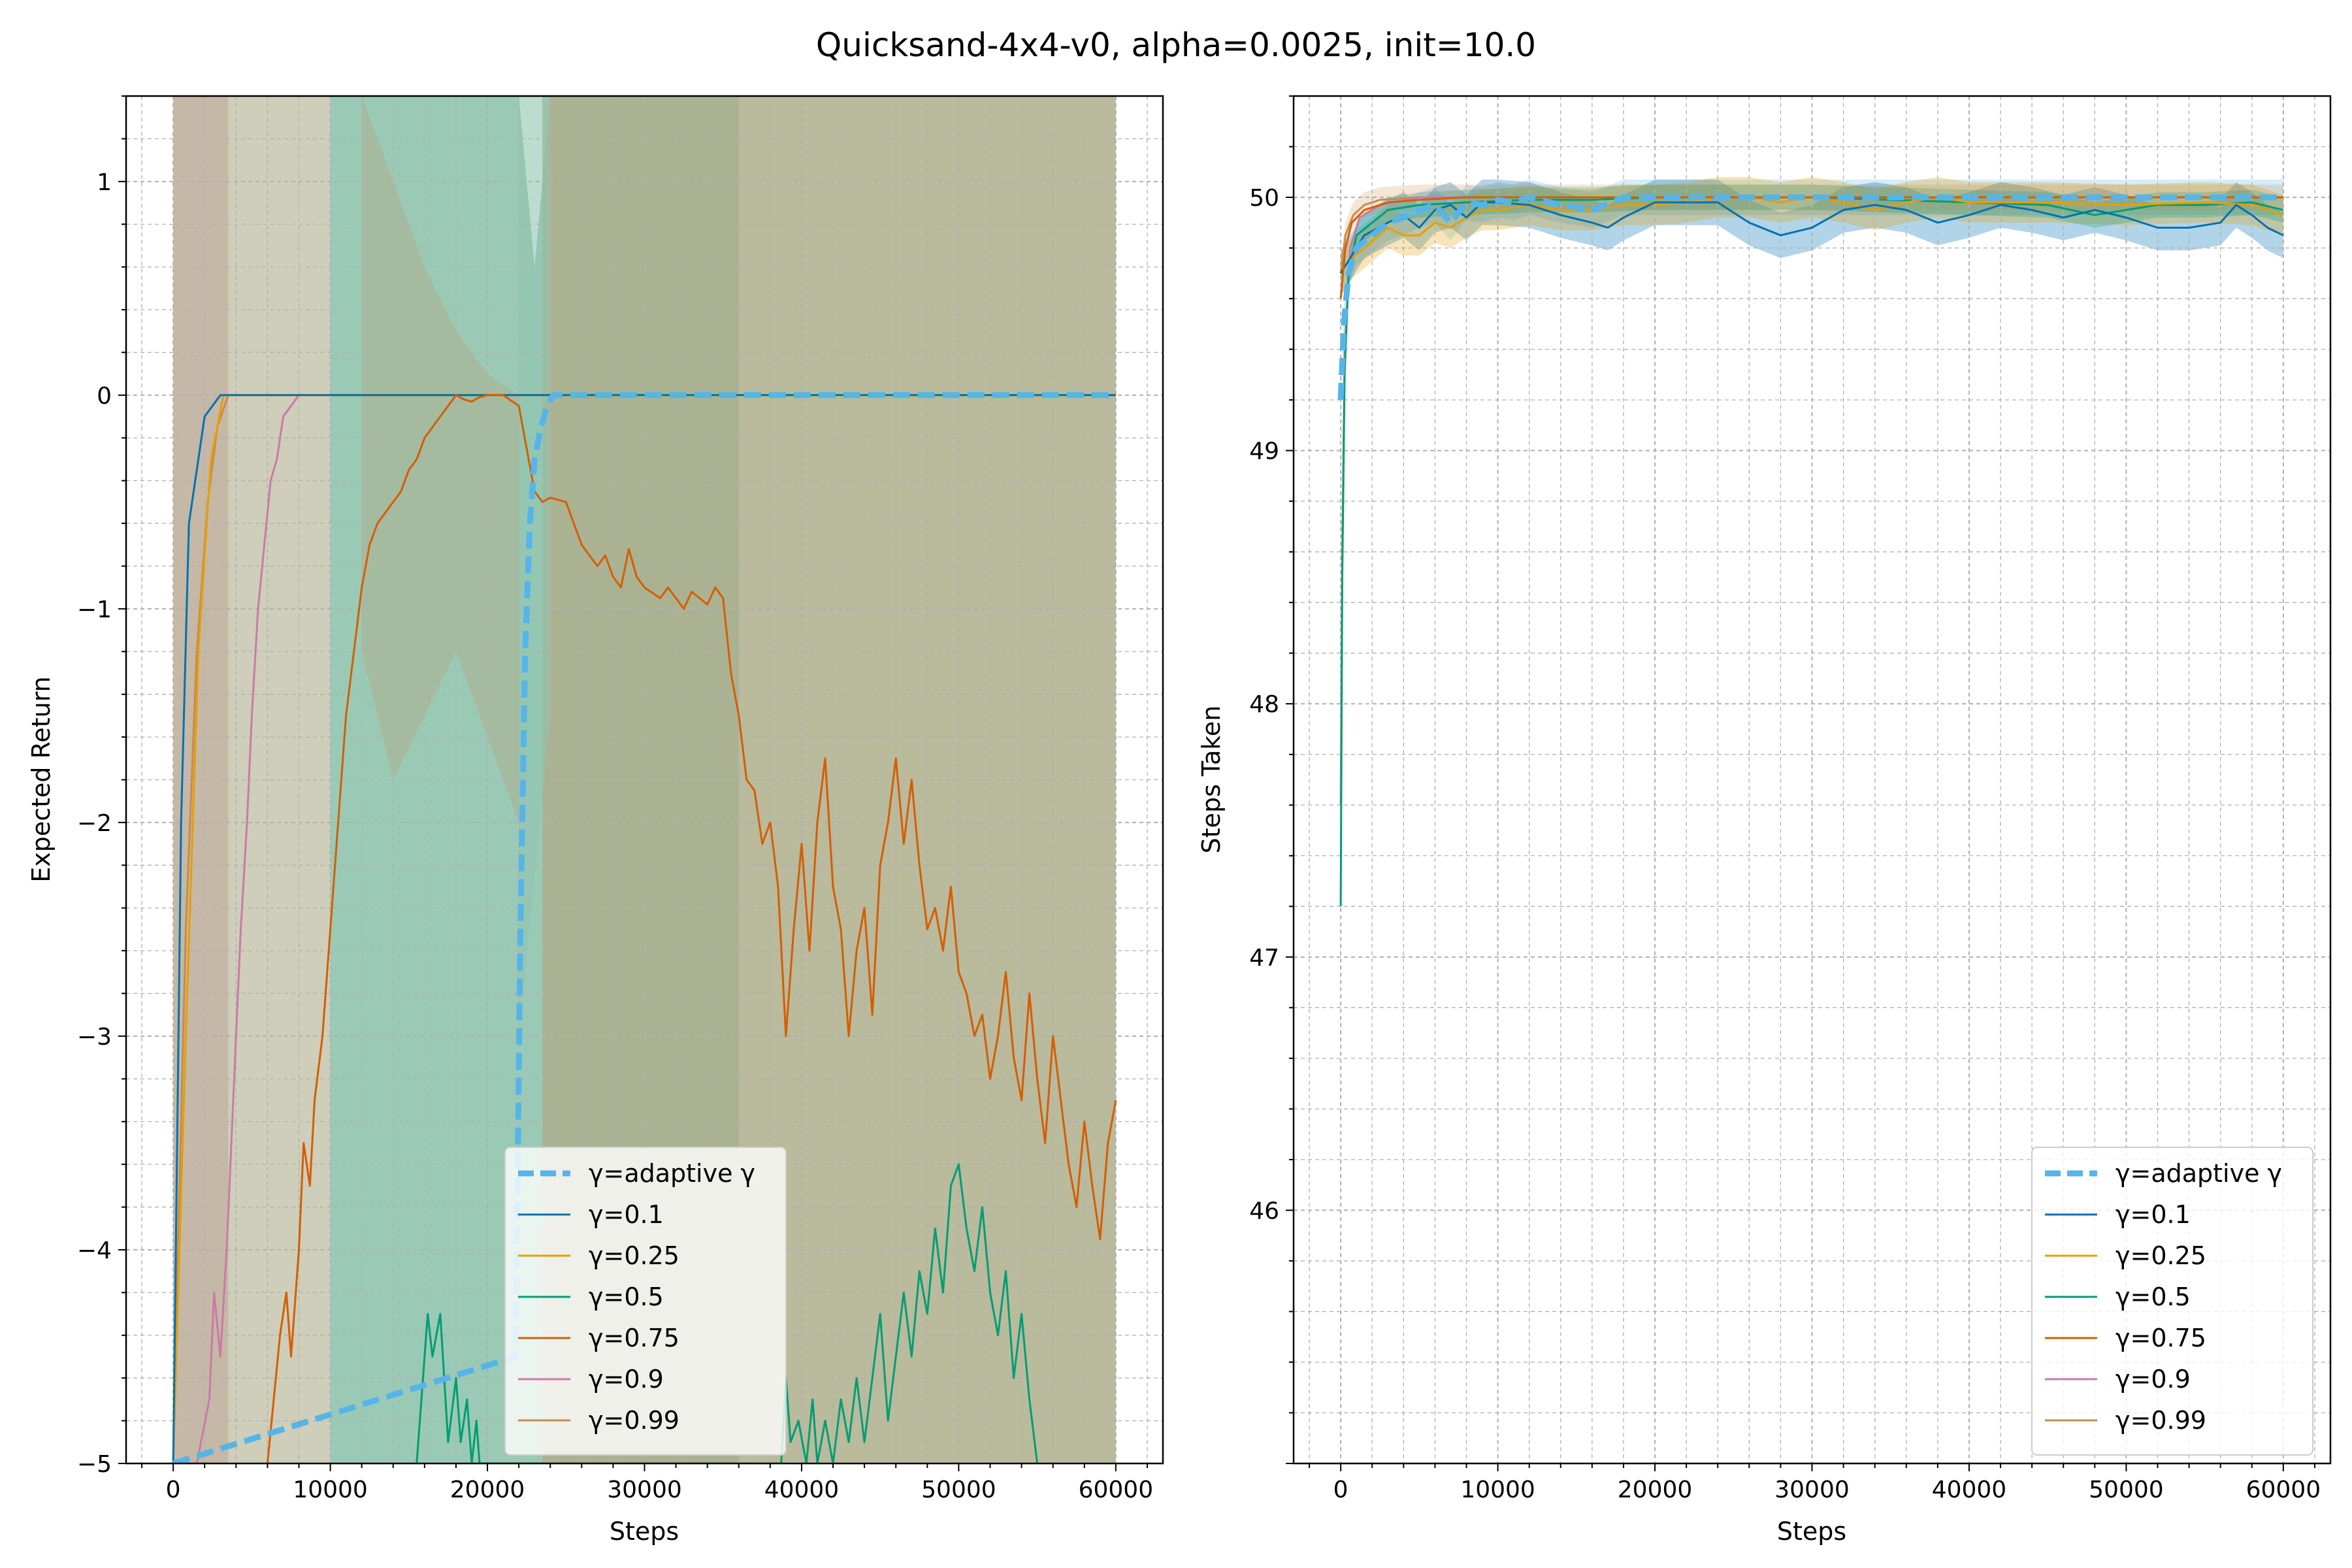 The height and width of the screenshot is (1568, 2352). Describe the element at coordinates (1264, 958) in the screenshot. I see `y-tick-label: 47` at that location.